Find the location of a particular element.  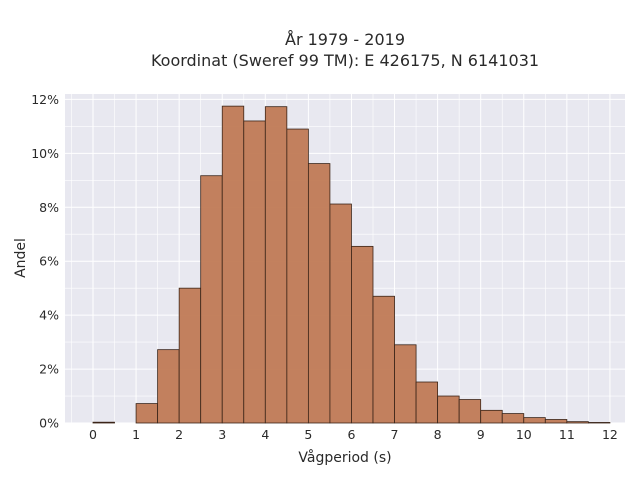

x-tick-label: 9 is located at coordinates (481, 434).